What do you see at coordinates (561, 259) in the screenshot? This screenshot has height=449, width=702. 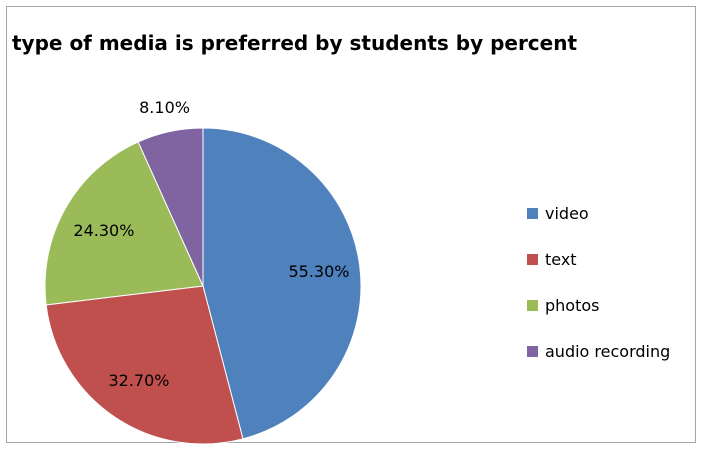 I see `legend-label: text` at bounding box center [561, 259].